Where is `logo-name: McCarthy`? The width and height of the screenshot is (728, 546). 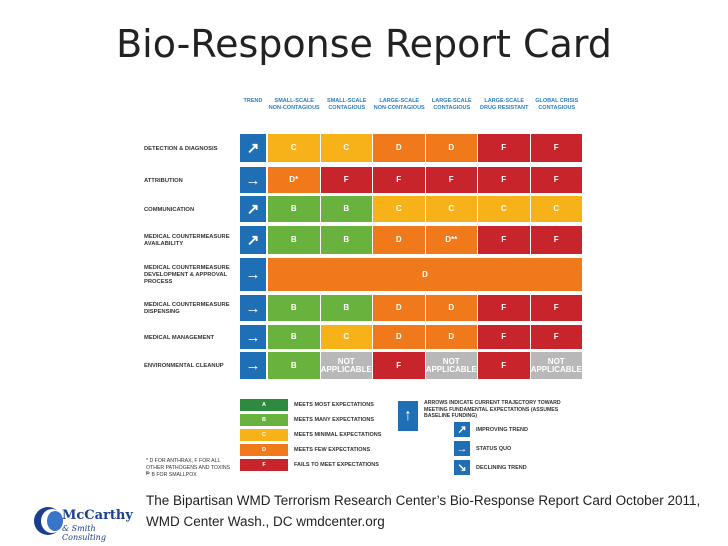
logo-name: McCarthy is located at coordinates (97, 515).